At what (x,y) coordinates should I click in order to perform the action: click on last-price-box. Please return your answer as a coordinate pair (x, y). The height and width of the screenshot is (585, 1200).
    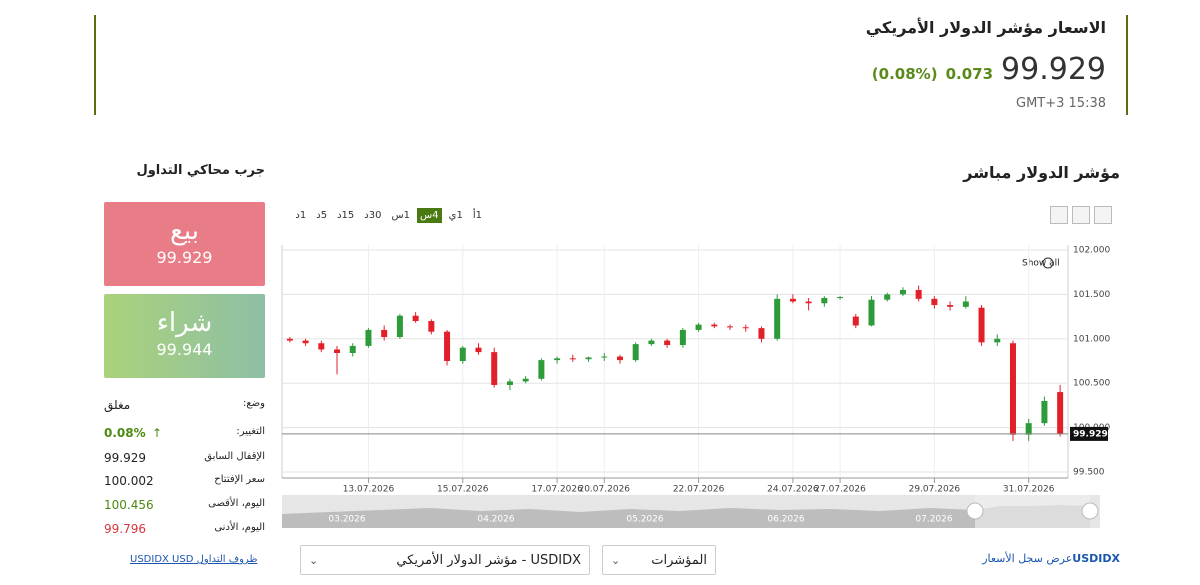
    Looking at the image, I should click on (1089, 433).